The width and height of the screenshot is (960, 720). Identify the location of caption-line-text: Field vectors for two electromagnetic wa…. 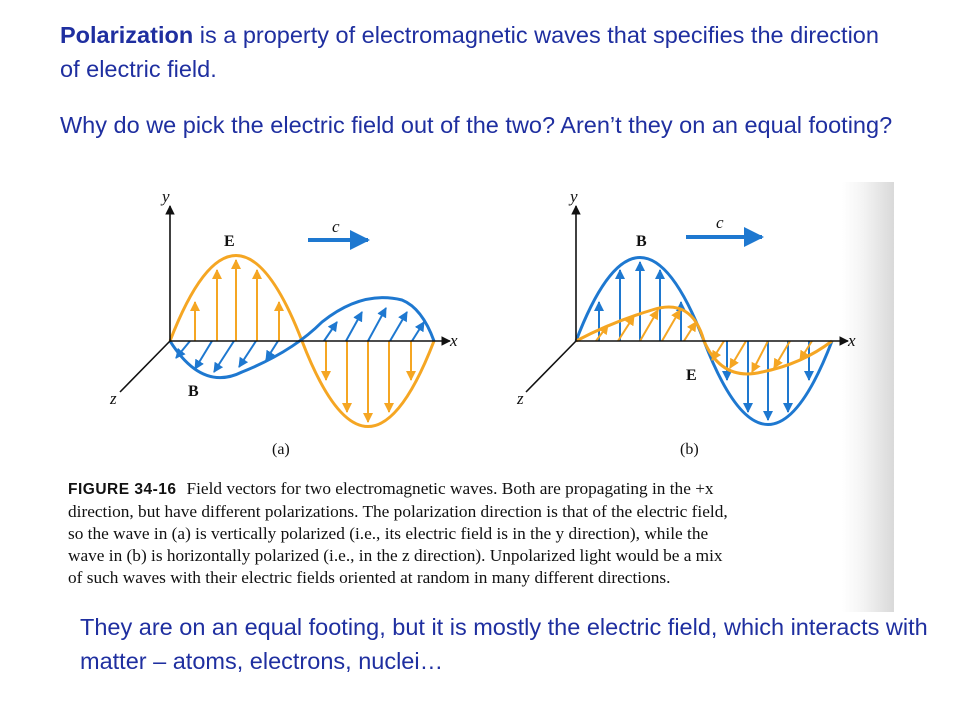
(450, 488).